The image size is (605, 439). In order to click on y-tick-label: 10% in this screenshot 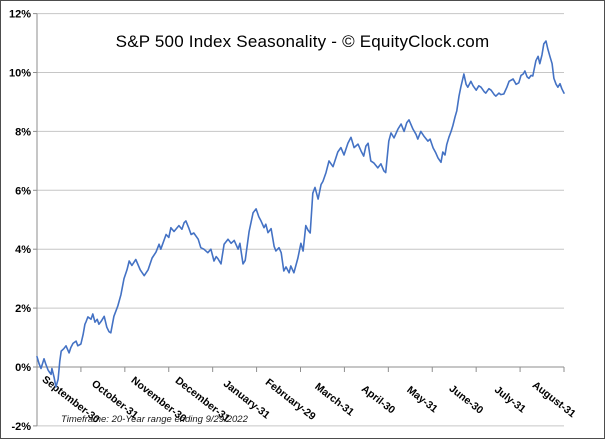, I will do `click(20, 74)`.